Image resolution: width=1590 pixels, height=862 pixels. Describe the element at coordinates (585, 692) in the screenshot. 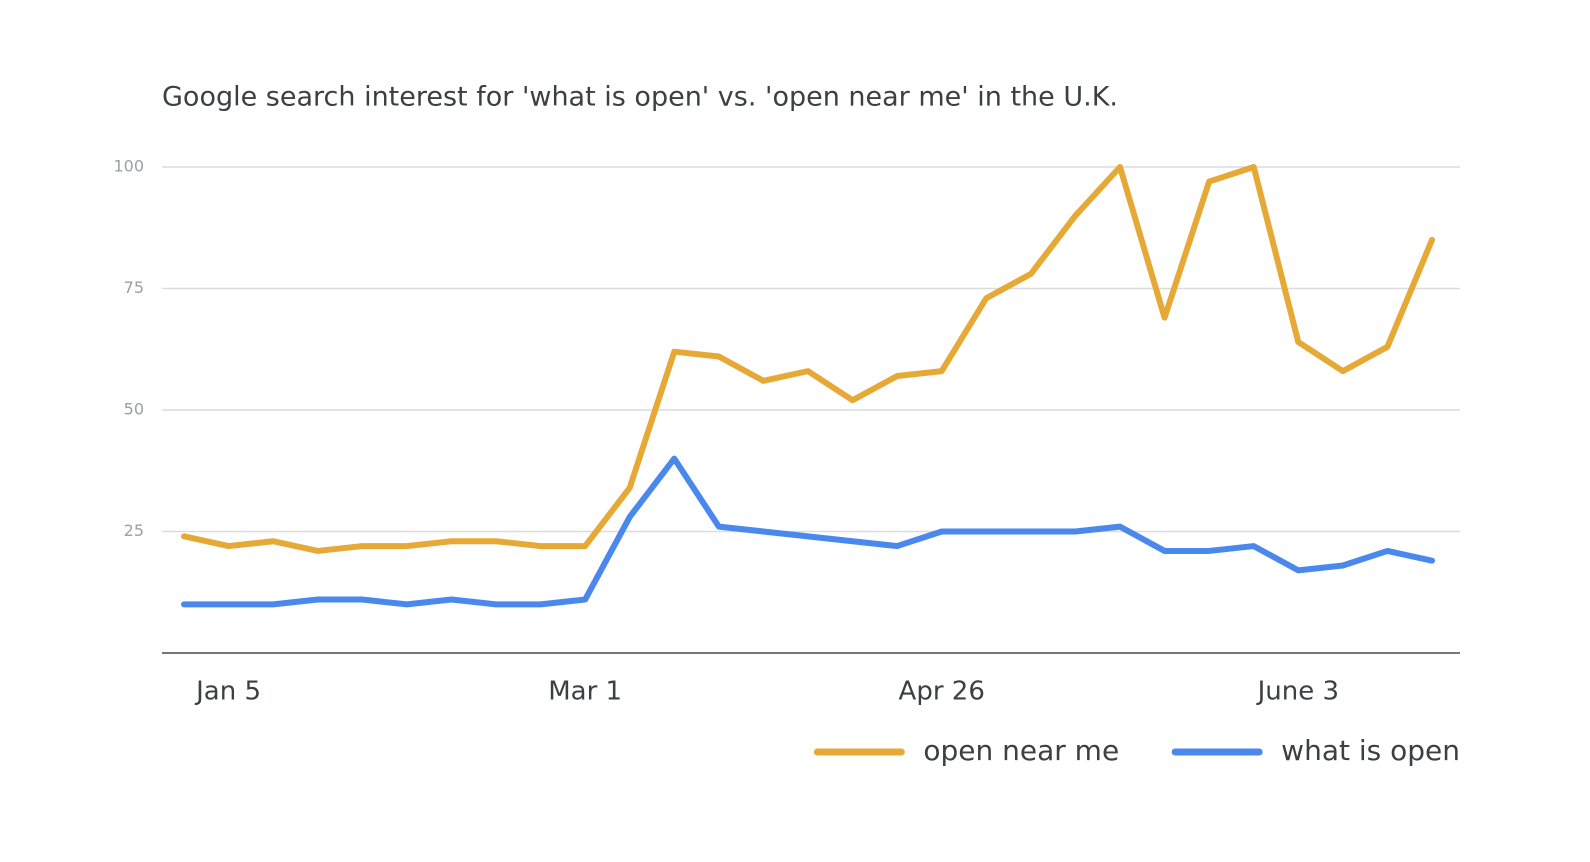

I see `x-tick-label: Mar 1` at that location.